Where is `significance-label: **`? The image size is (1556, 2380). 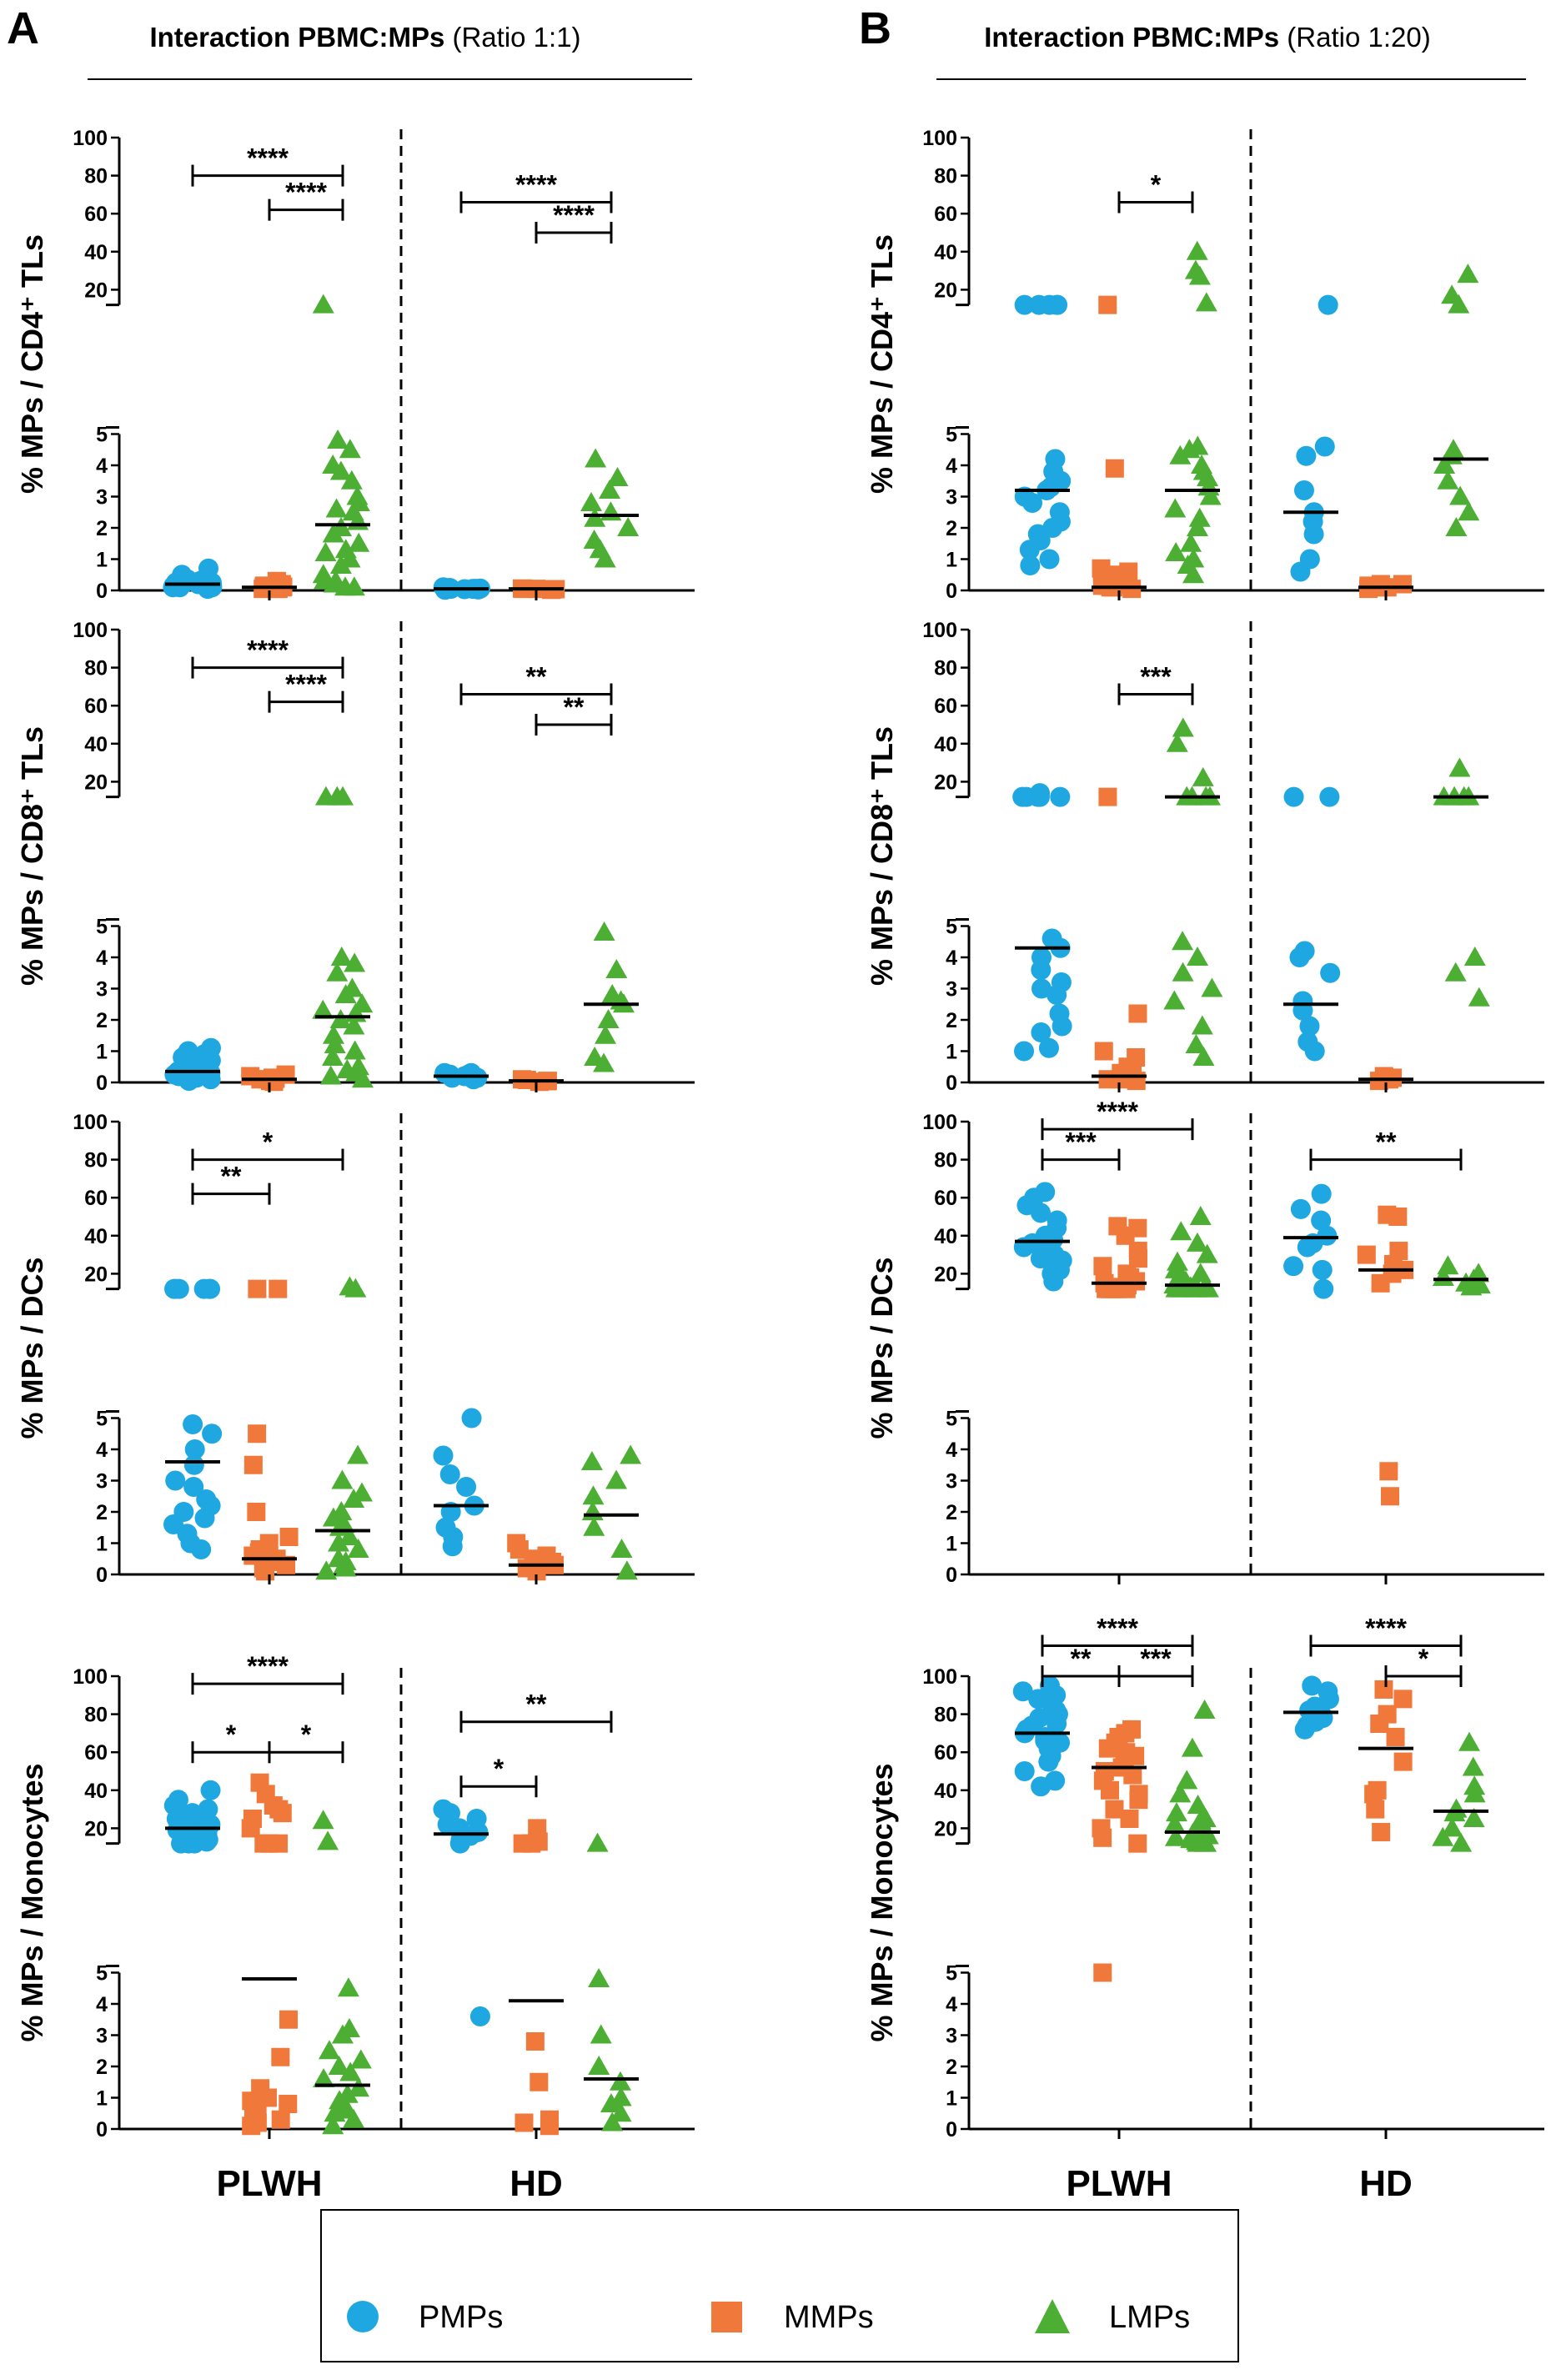 significance-label: ** is located at coordinates (574, 707).